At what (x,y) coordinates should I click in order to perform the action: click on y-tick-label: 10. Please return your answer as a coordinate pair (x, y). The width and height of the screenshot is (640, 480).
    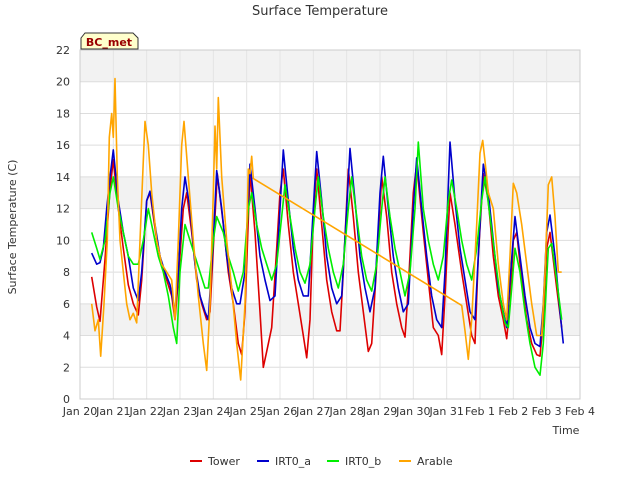
    Looking at the image, I should click on (63, 240).